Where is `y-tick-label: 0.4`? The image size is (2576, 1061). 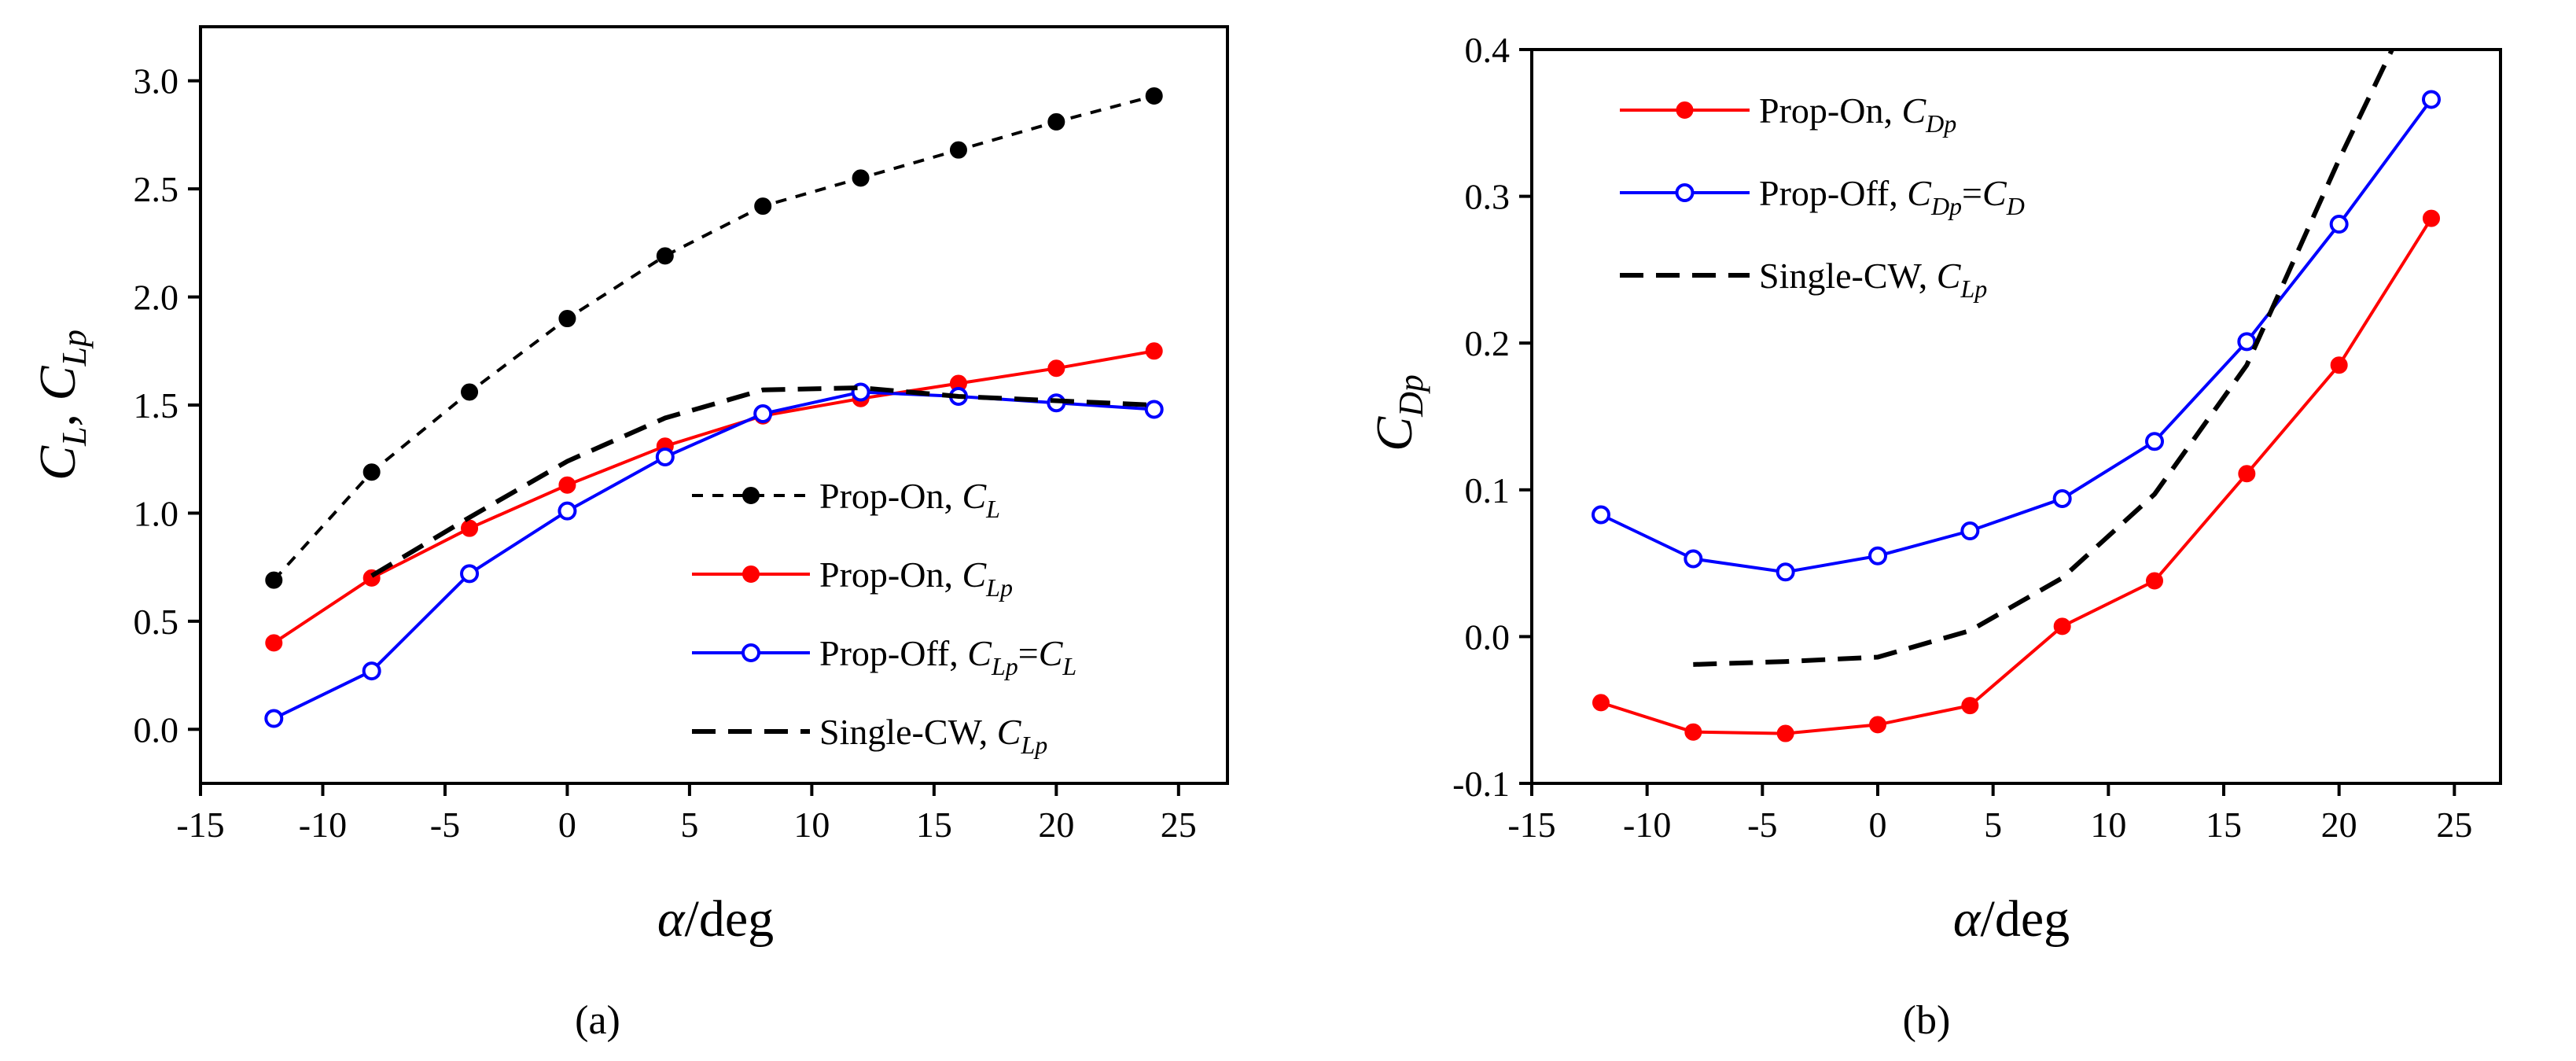
y-tick-label: 0.4 is located at coordinates (1488, 50).